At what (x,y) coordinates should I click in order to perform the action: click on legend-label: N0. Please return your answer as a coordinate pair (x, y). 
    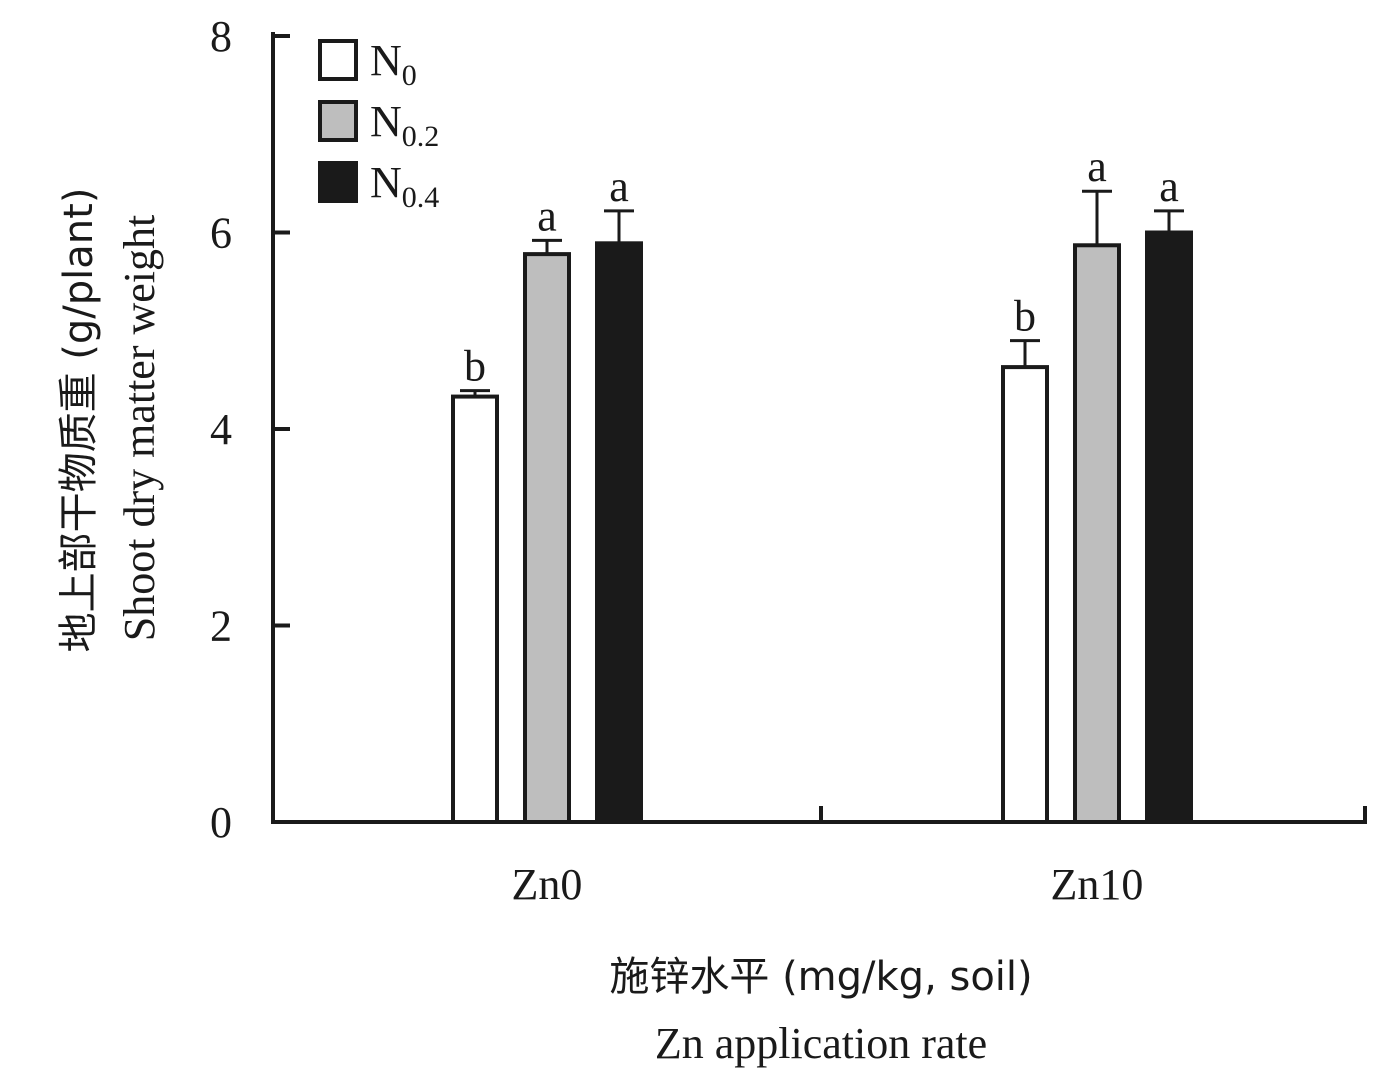
    Looking at the image, I should click on (393, 64).